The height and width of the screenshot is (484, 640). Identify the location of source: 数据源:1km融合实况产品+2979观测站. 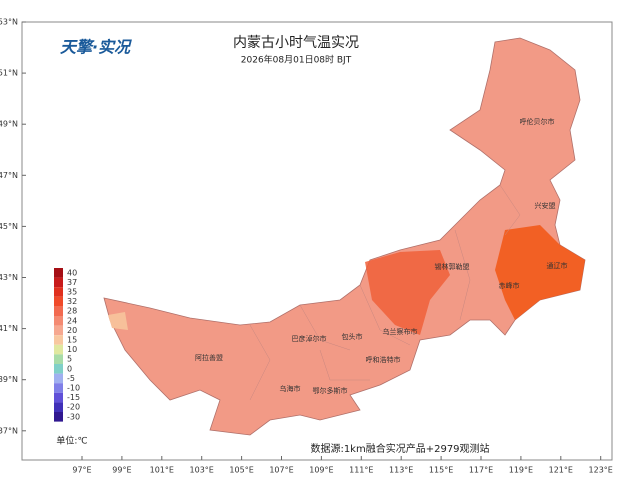
(399, 448).